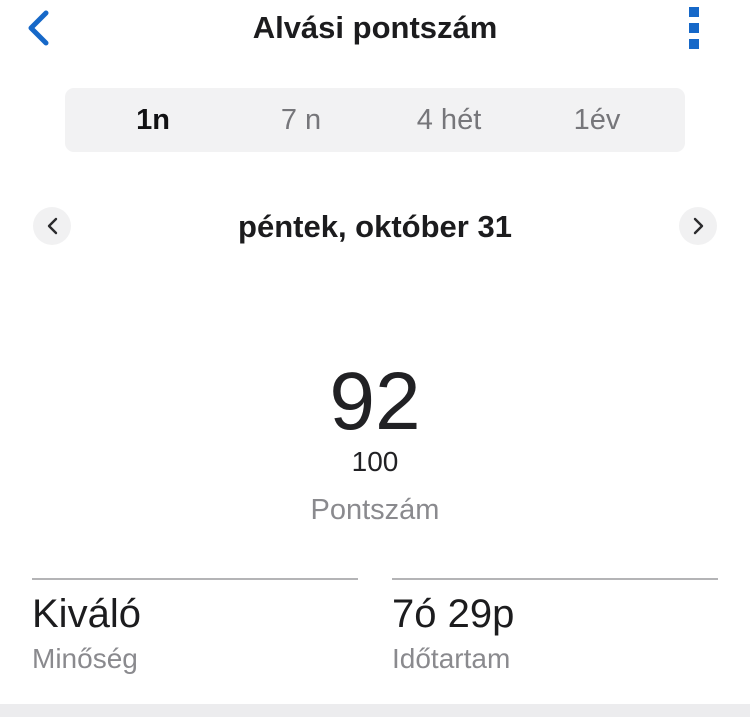  I want to click on time-range-tabs: 1n 7 n 4 hét 1év, so click(375, 120).